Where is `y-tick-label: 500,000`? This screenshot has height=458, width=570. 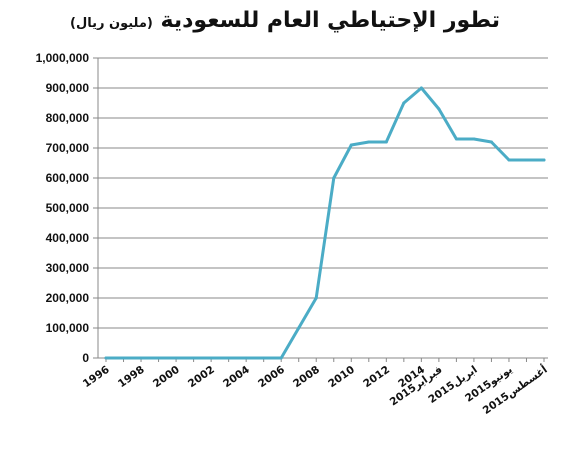 y-tick-label: 500,000 is located at coordinates (68, 208).